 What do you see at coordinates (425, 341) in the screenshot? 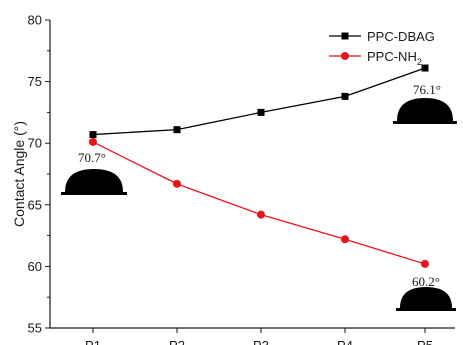
I see `x-tick-label: P5` at bounding box center [425, 341].